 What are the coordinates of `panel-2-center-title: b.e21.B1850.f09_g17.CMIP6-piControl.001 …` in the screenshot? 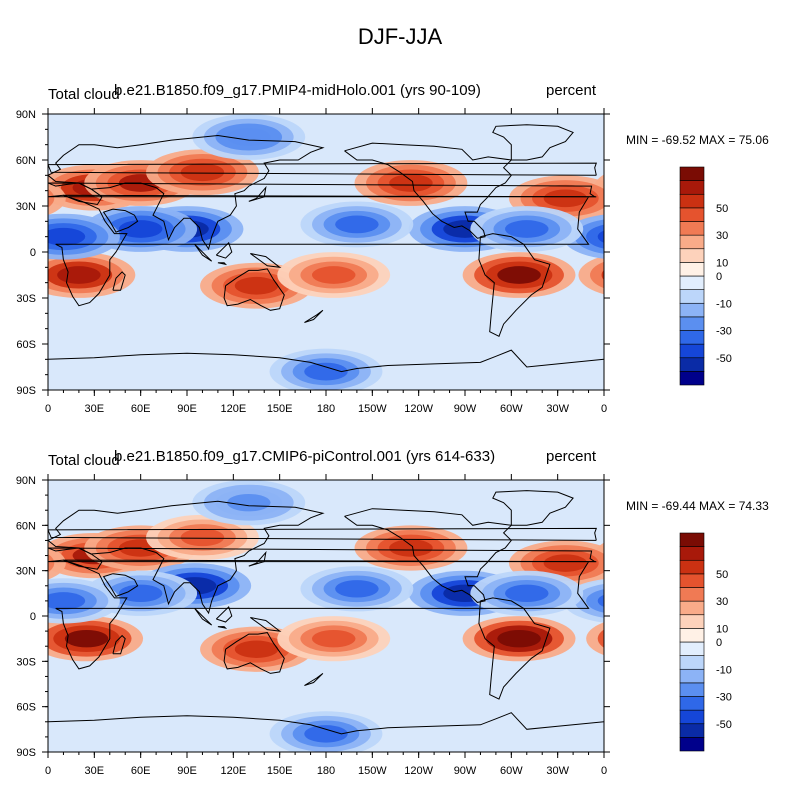 It's located at (305, 456).